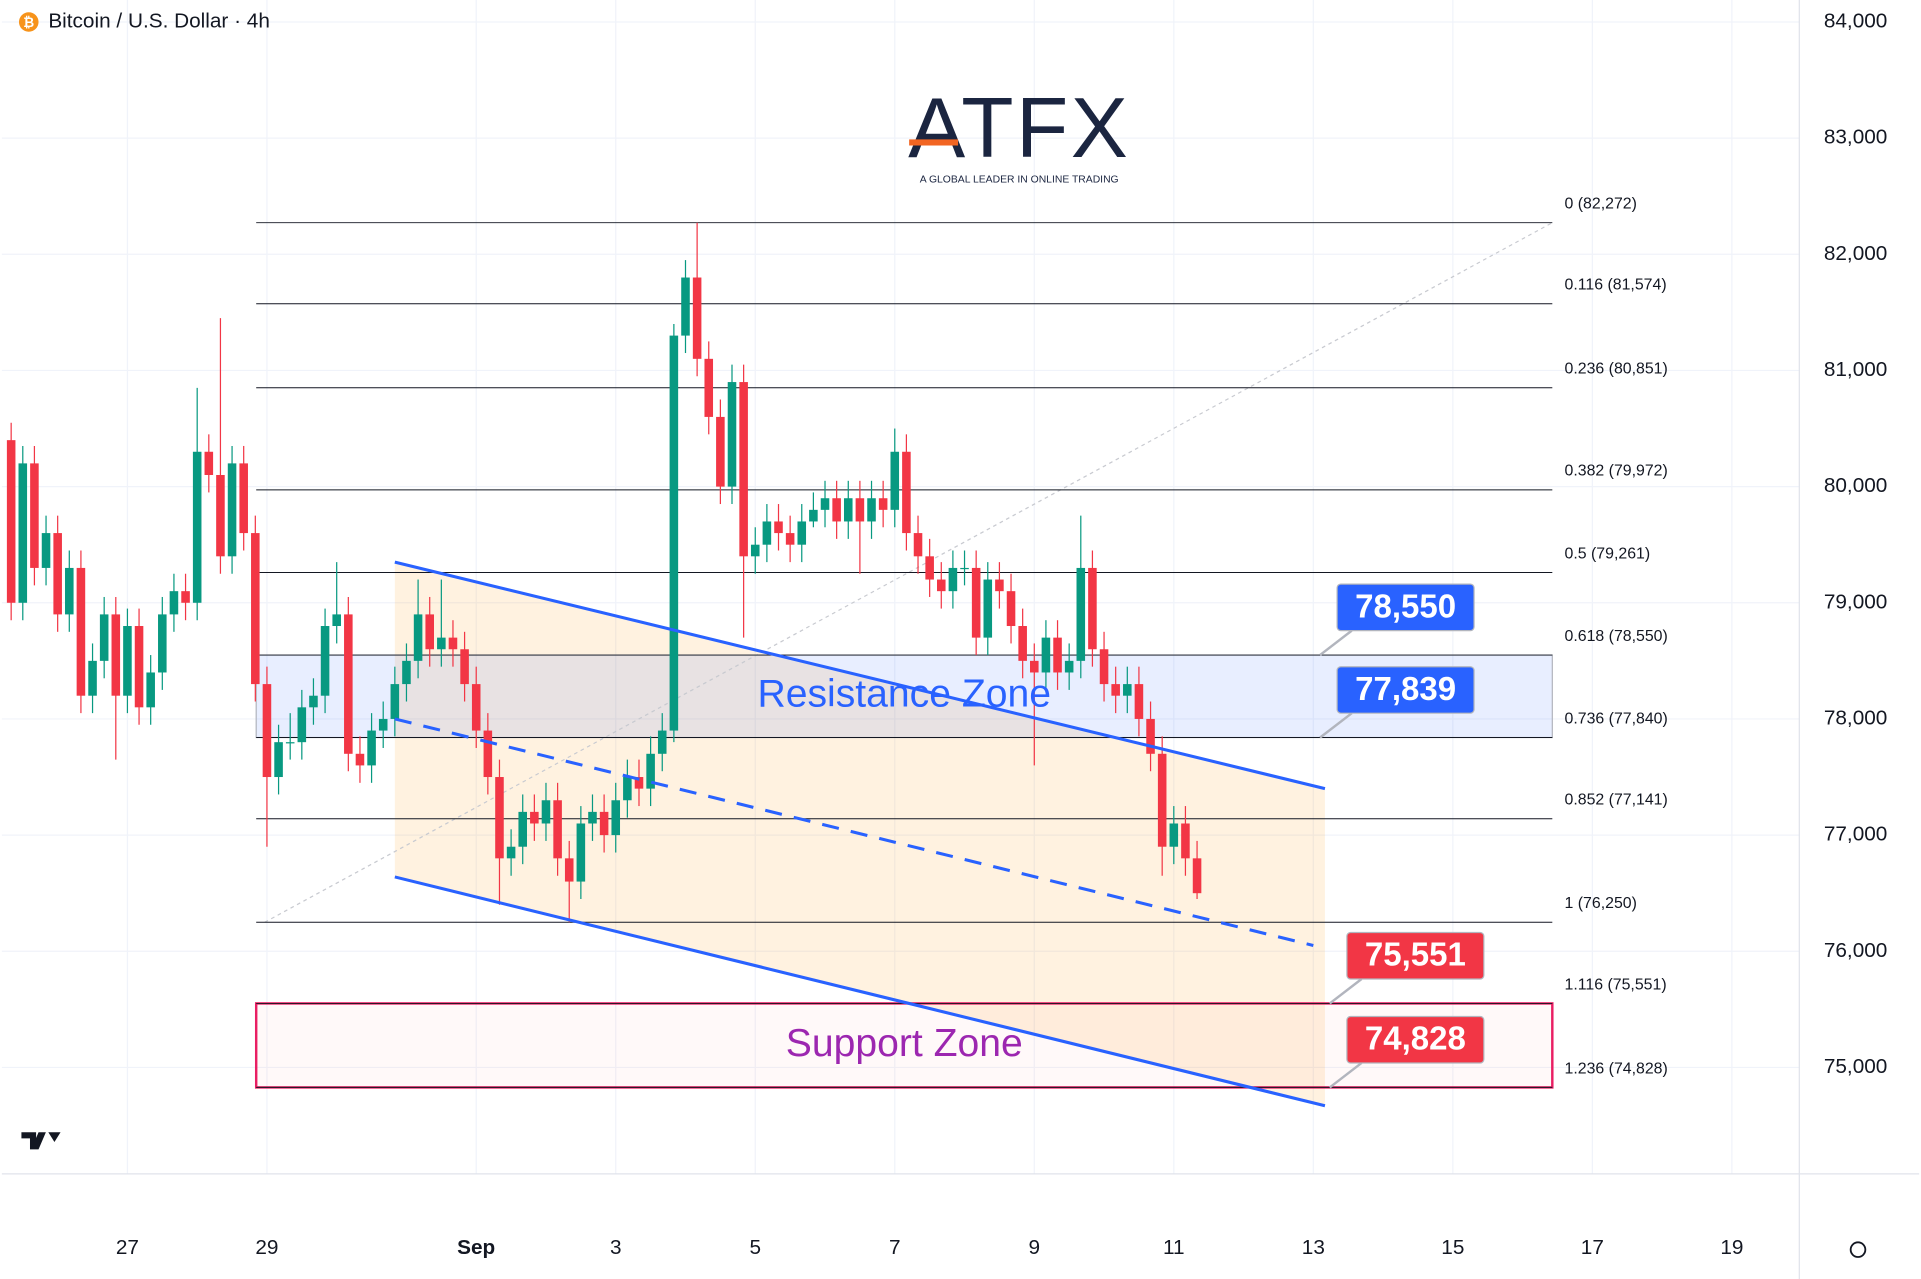 The width and height of the screenshot is (1921, 1279). Describe the element at coordinates (1616, 285) in the screenshot. I see `fib-label: 0.116 (81,574)` at that location.